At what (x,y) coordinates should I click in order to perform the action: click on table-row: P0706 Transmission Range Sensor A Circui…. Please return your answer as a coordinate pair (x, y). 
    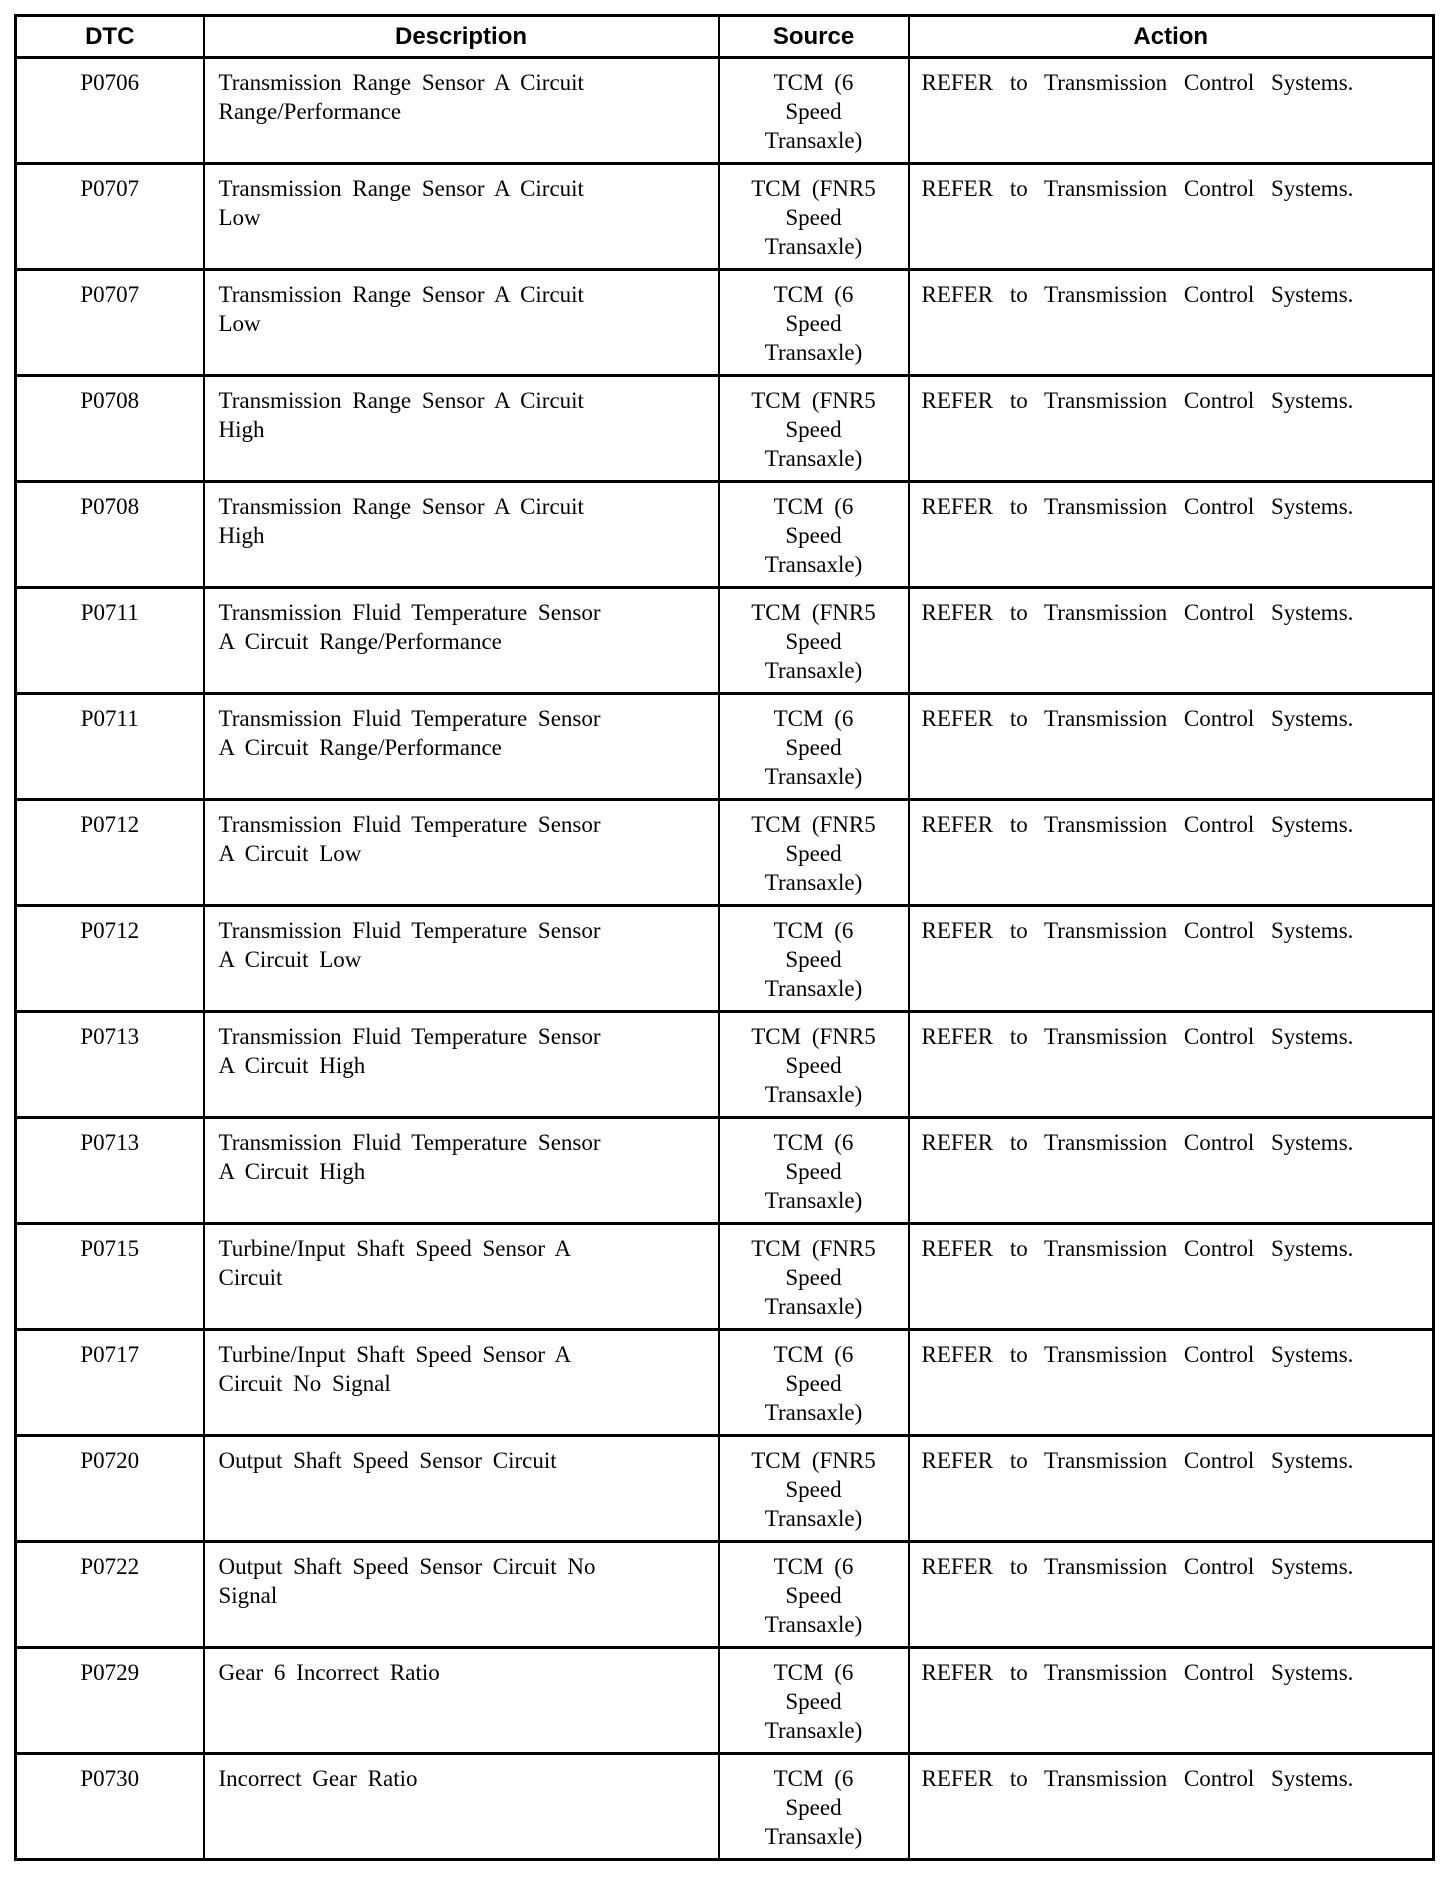
    Looking at the image, I should click on (724, 110).